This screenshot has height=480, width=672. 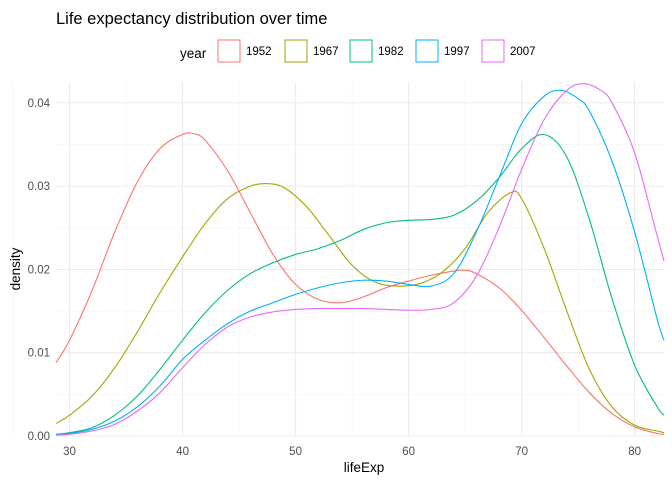 What do you see at coordinates (457, 52) in the screenshot?
I see `legend-label-1997: 1997` at bounding box center [457, 52].